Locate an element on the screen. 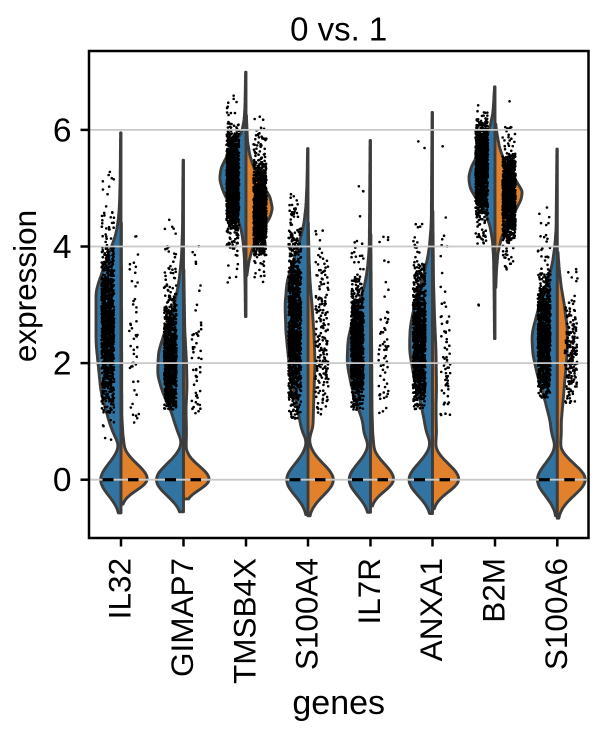  svg-text: 0 vs. 1 is located at coordinates (338, 29).